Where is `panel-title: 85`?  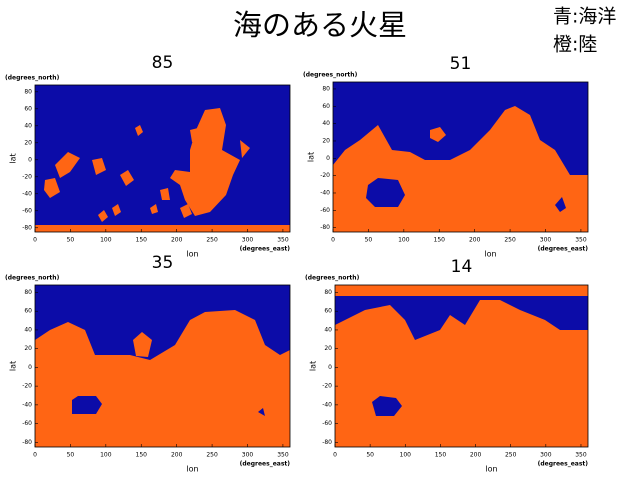
panel-title: 85 is located at coordinates (163, 63).